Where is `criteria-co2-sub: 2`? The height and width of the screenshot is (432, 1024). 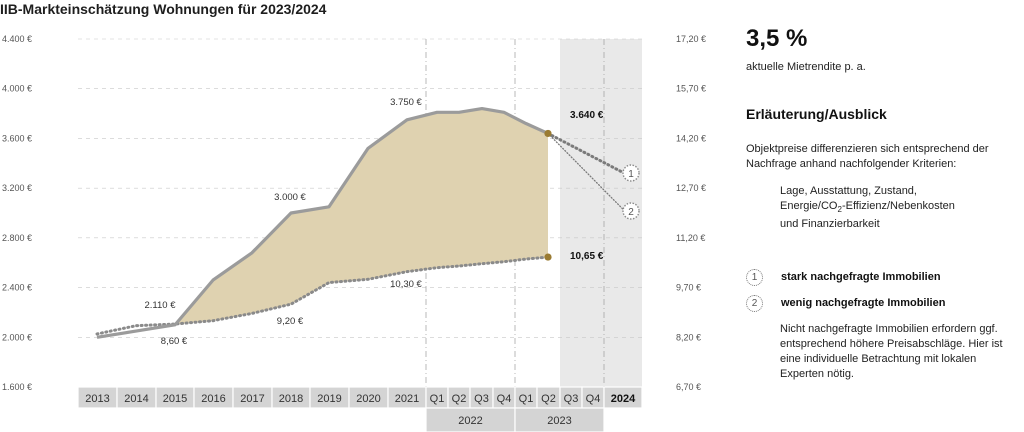 criteria-co2-sub: 2 is located at coordinates (839, 210).